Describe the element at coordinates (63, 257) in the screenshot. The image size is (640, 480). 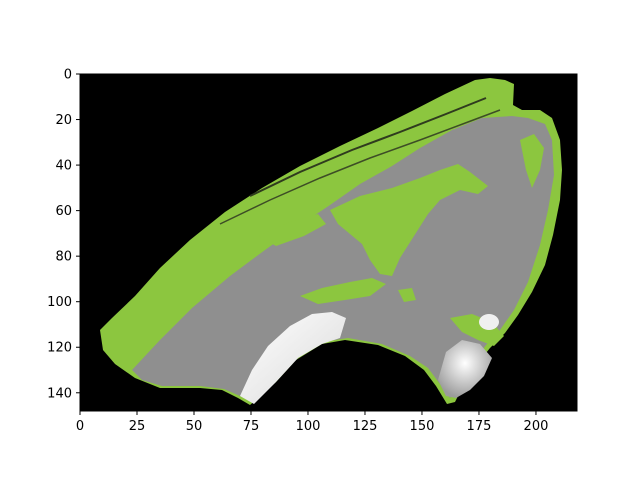
I see `y-tick-label: 80` at that location.